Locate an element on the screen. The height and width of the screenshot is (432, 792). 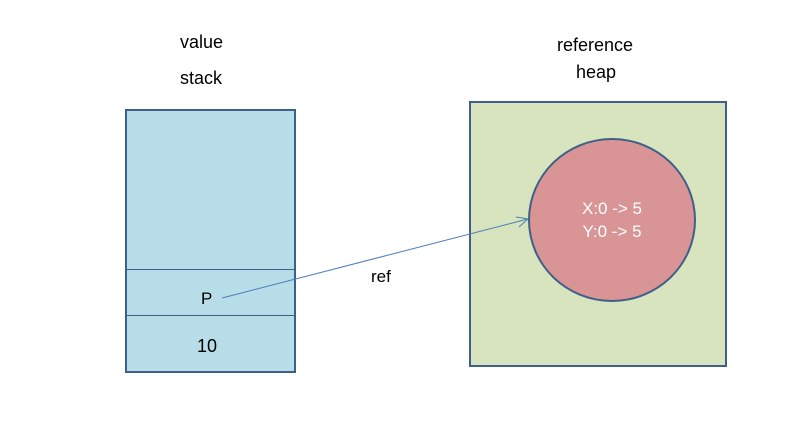
stack-divider-top is located at coordinates (210, 269).